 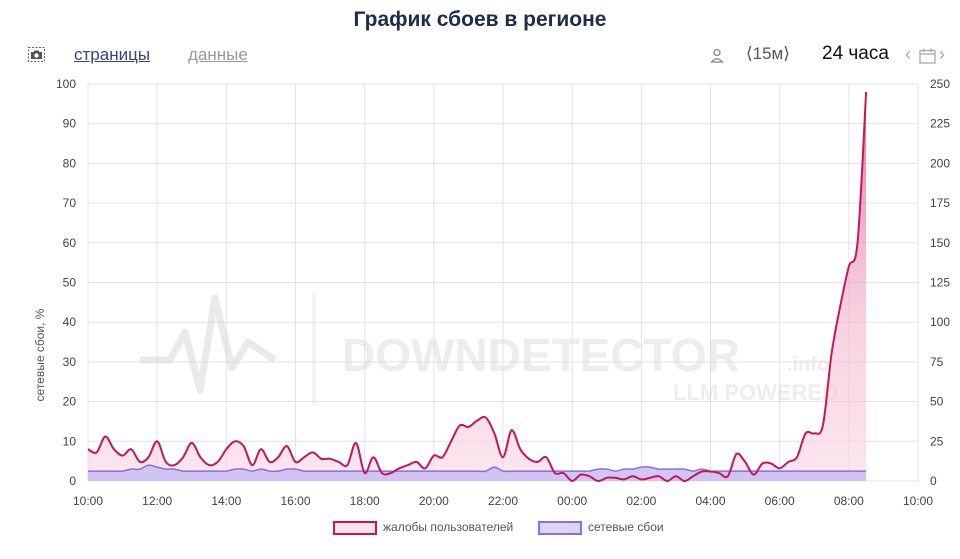 What do you see at coordinates (940, 84) in the screenshot?
I see `y-tick-right: 250` at bounding box center [940, 84].